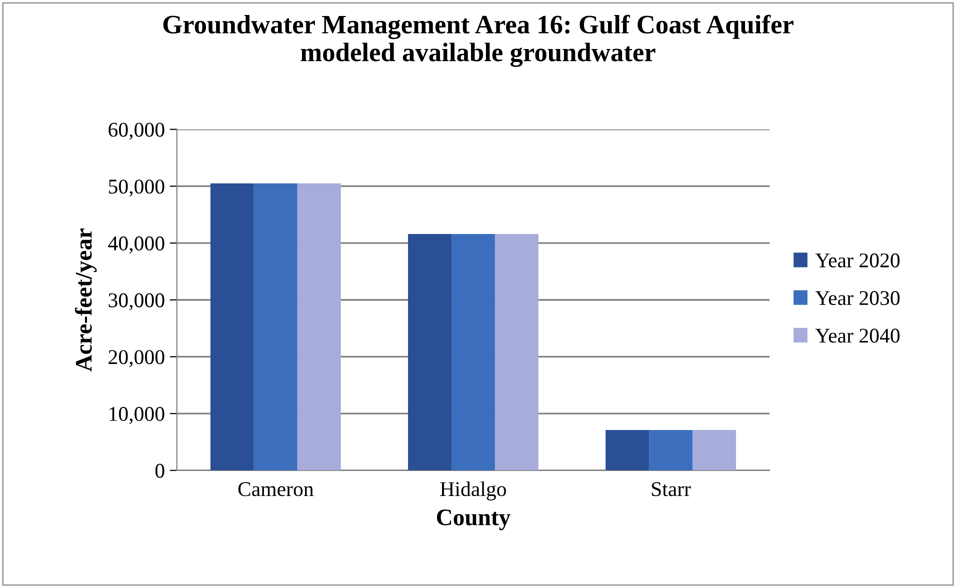  What do you see at coordinates (137, 415) in the screenshot?
I see `y-tick-label: 10,000` at bounding box center [137, 415].